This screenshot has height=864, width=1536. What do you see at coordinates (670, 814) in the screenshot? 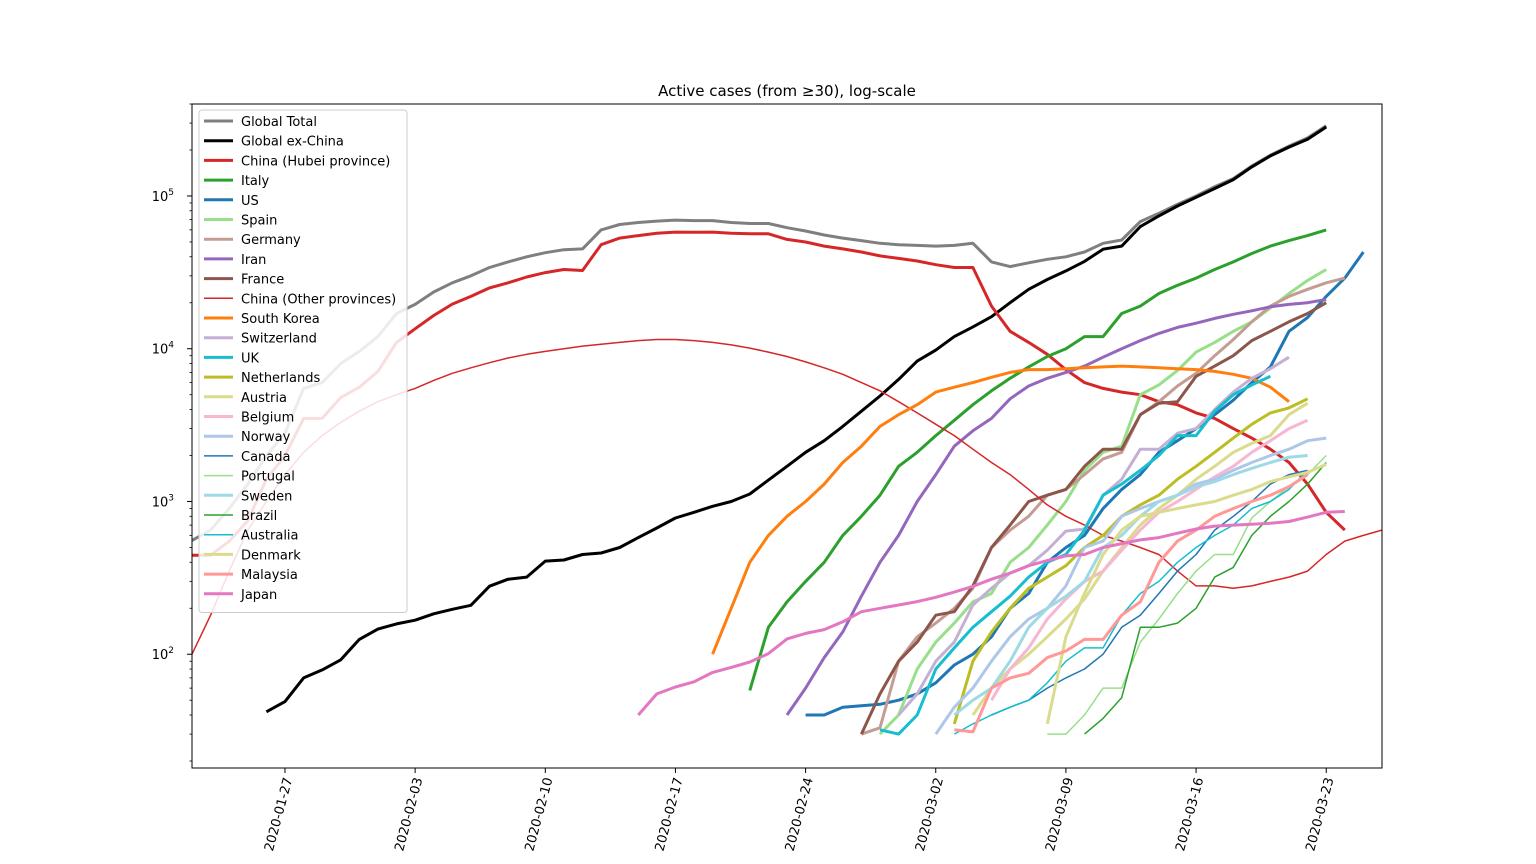
I see `x-tick-label-3: 2020-02-17` at bounding box center [670, 814].